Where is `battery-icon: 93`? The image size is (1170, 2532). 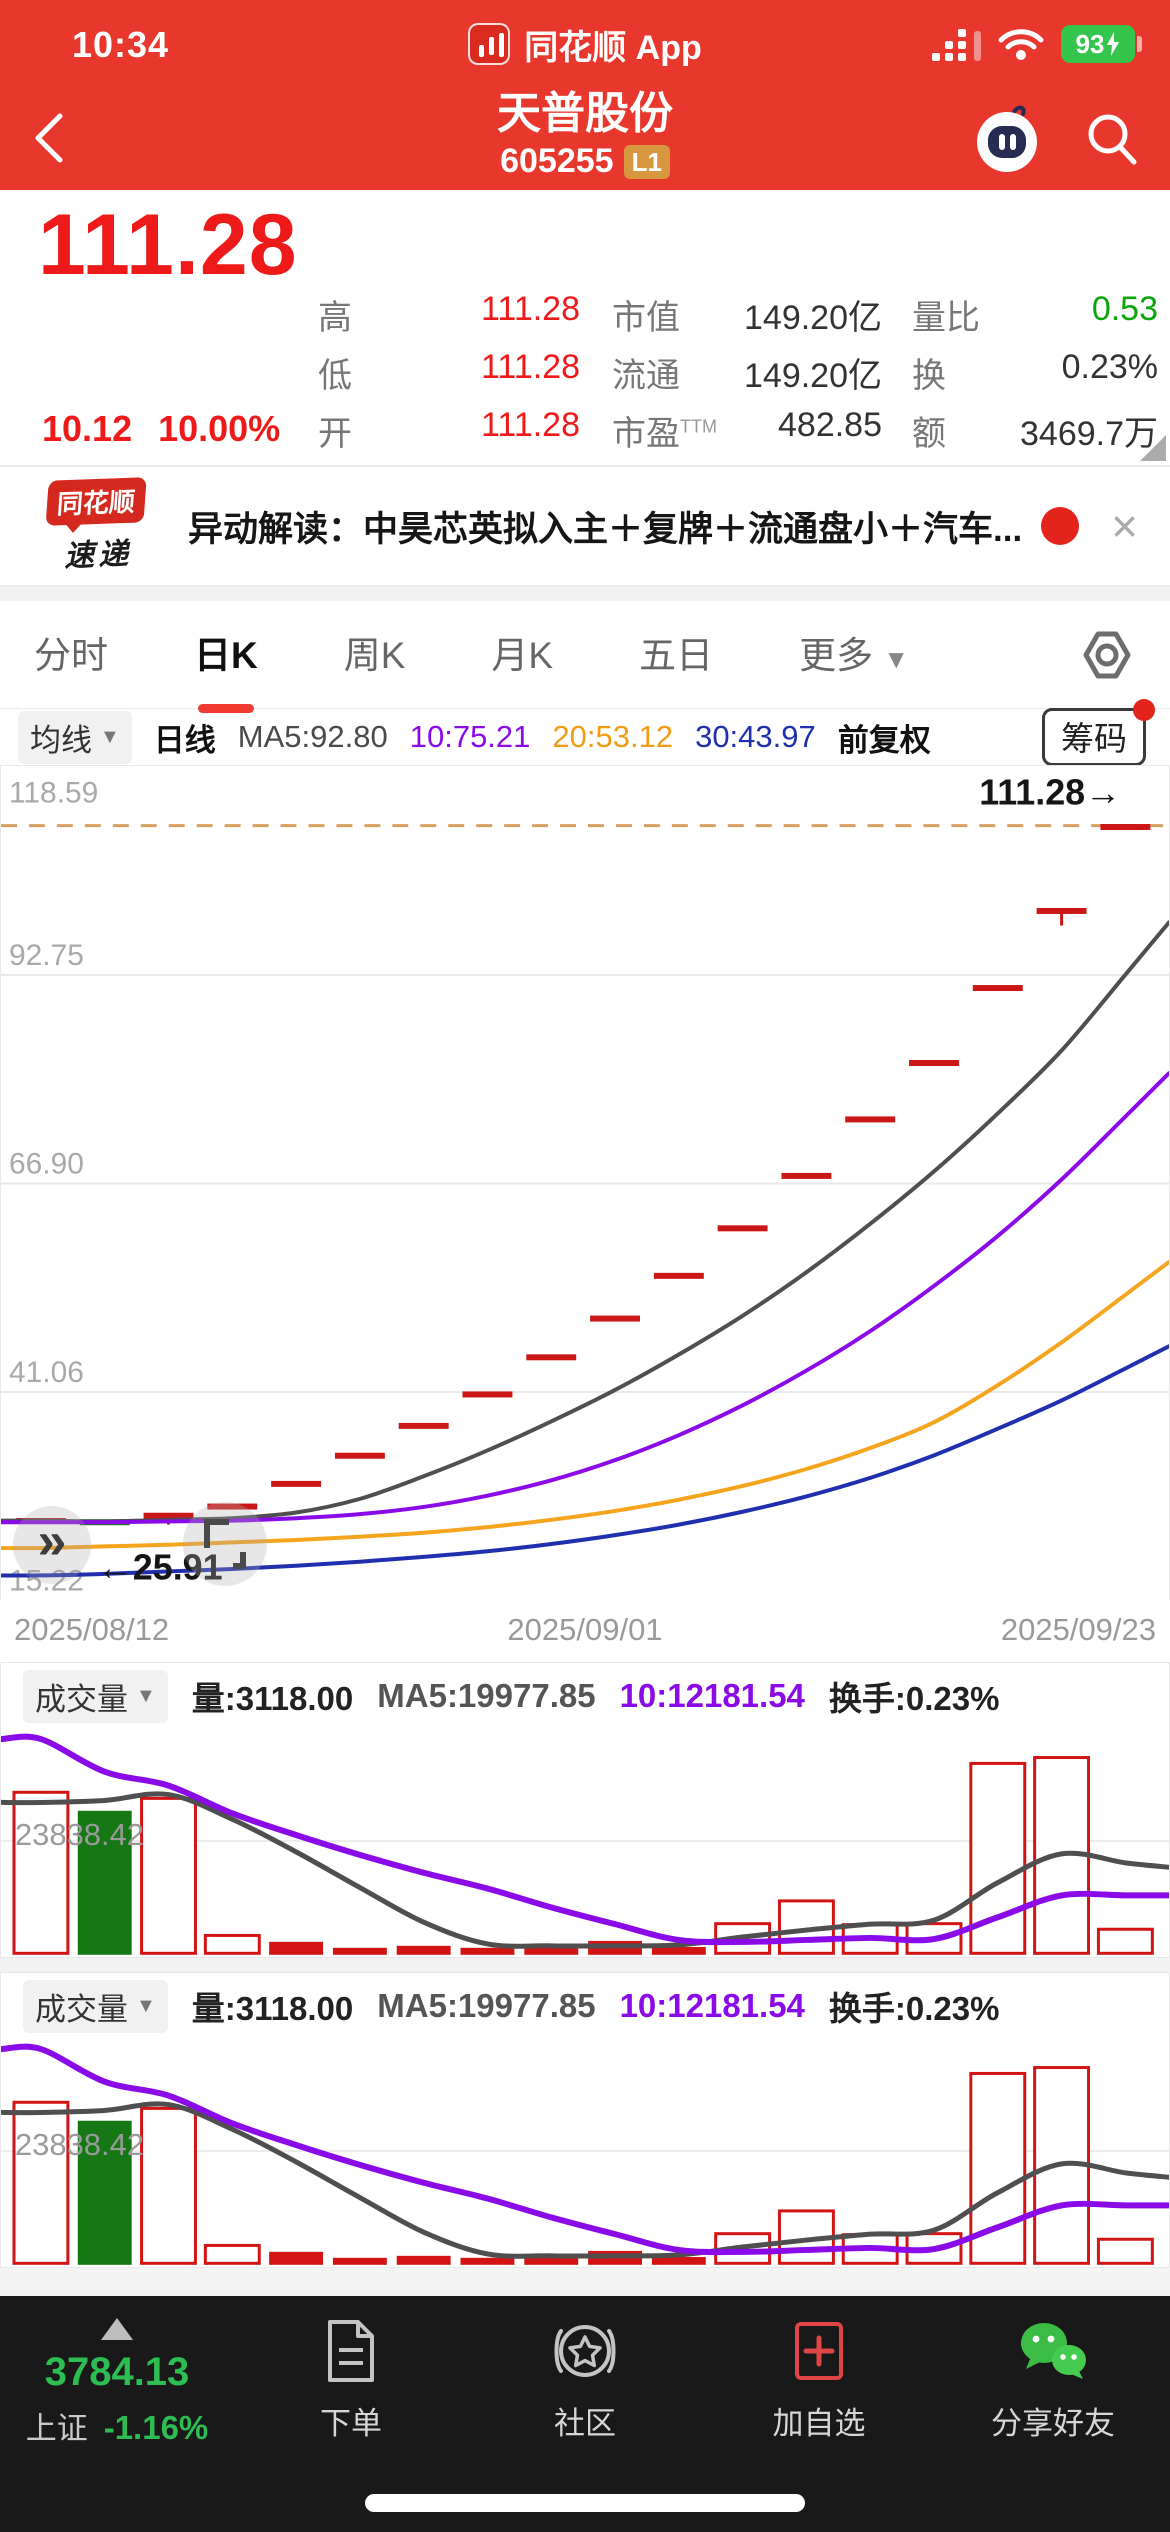 battery-icon: 93 is located at coordinates (1101, 44).